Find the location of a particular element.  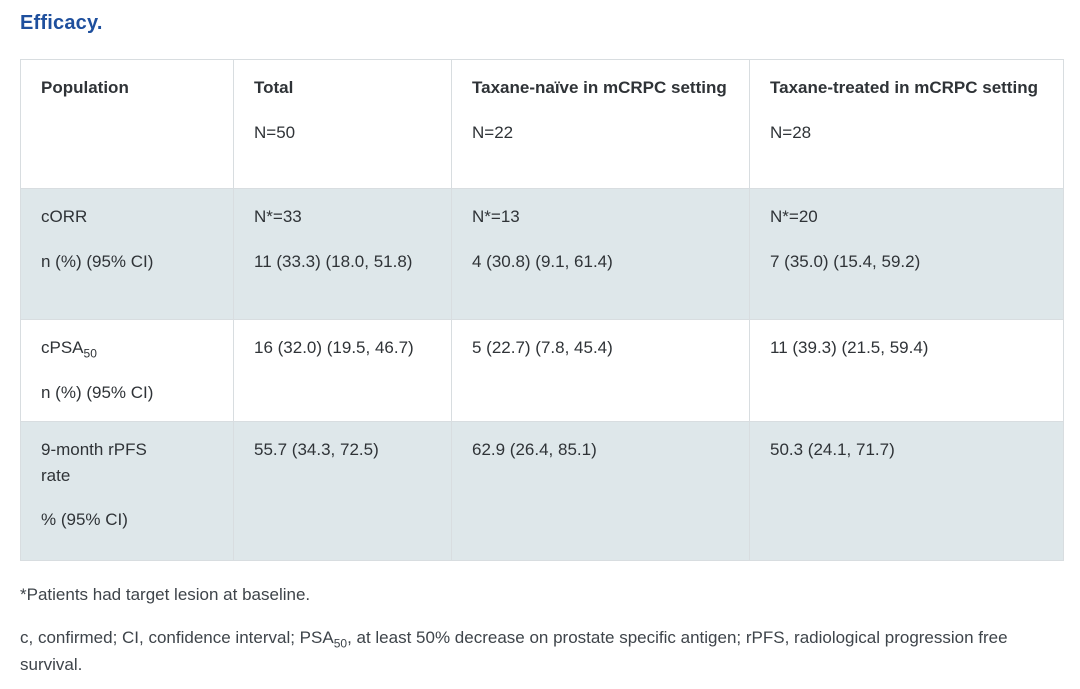

header-cell-total: Total N=50 is located at coordinates (342, 124).